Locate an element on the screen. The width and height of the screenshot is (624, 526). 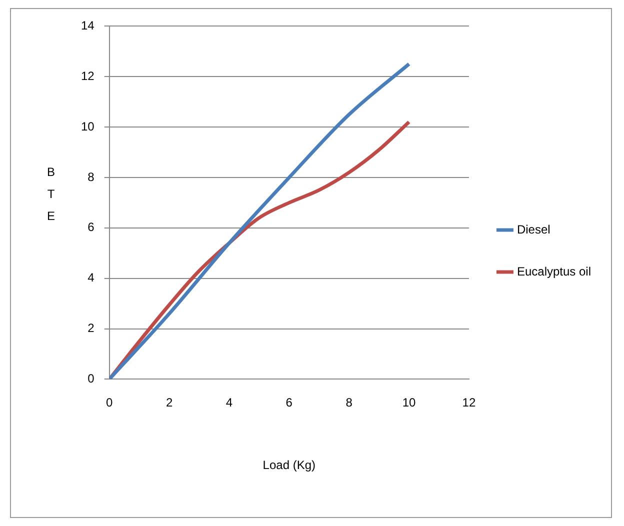
x-tick-label: 8 is located at coordinates (349, 403).